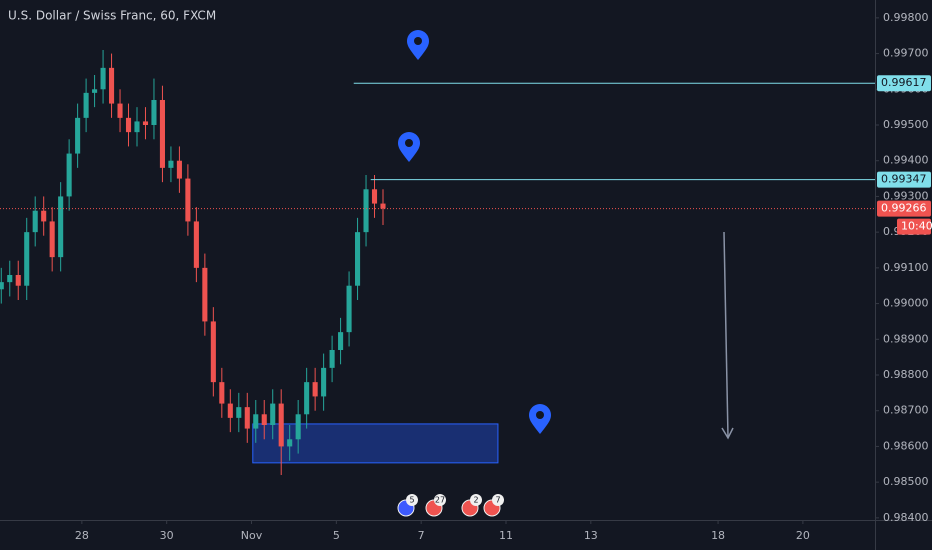 The height and width of the screenshot is (550, 932). Describe the element at coordinates (906, 53) in the screenshot. I see `y-tick-label: 0.99700` at that location.